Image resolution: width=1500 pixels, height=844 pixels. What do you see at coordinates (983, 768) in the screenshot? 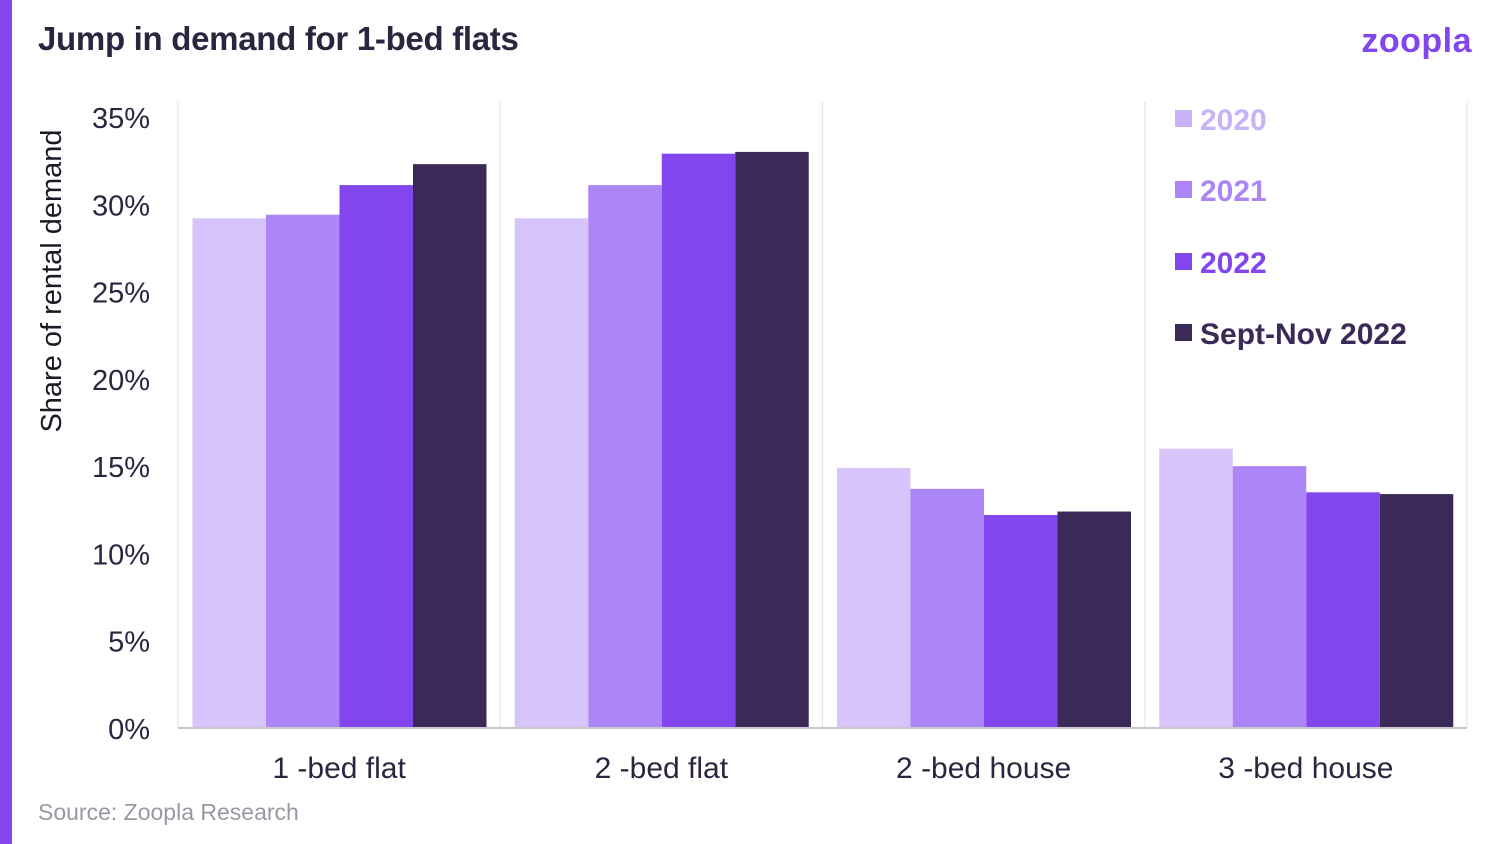
I see `x-category-label: 2 -bed house` at bounding box center [983, 768].